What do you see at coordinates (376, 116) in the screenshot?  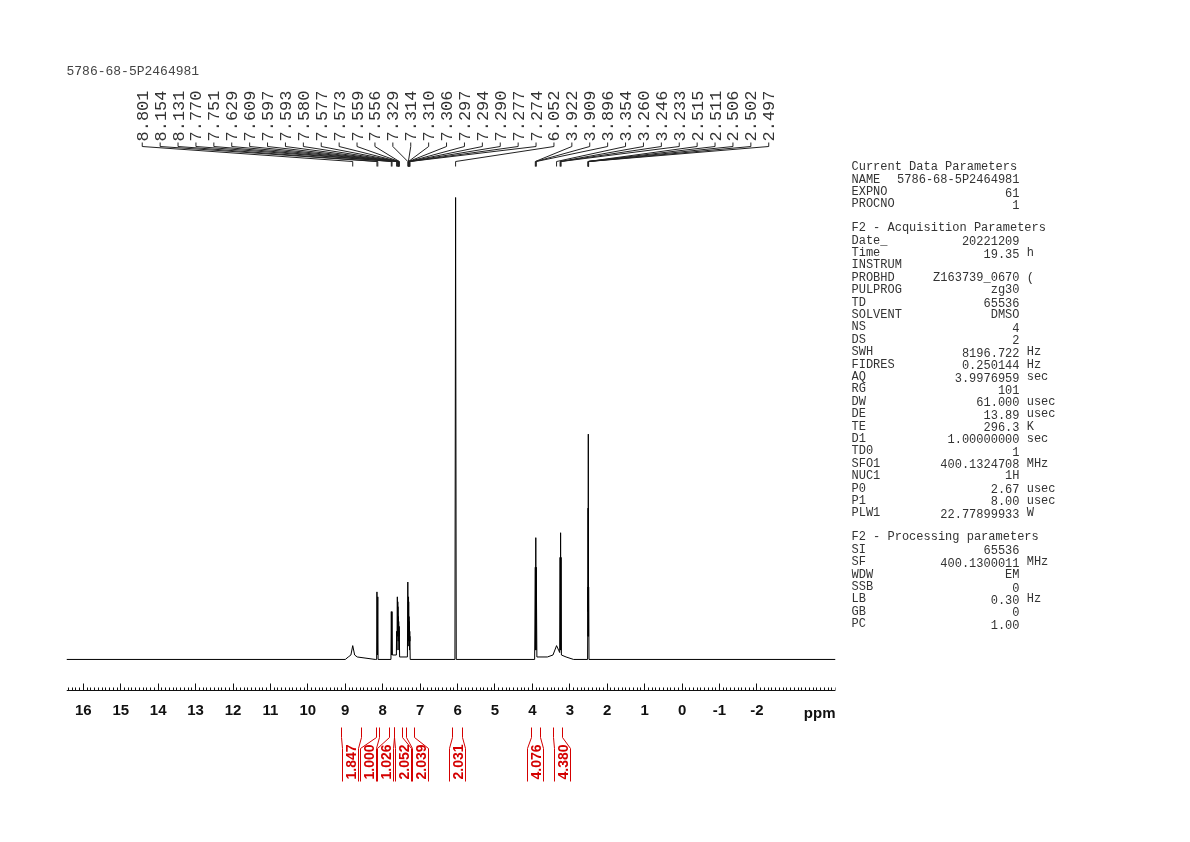 I see `annotation: 7.556` at bounding box center [376, 116].